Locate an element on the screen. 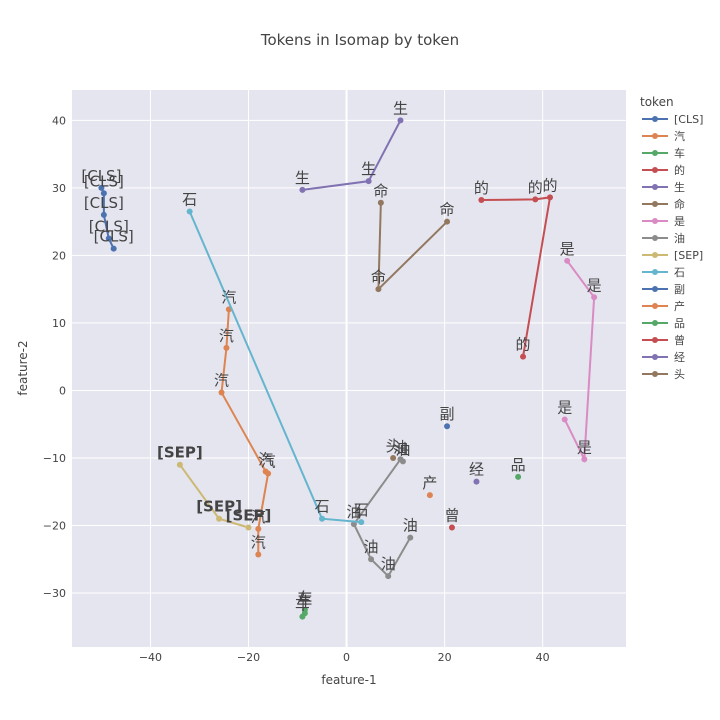 This screenshot has height=720, width=720. legend-item: 曾 is located at coordinates (663, 340).